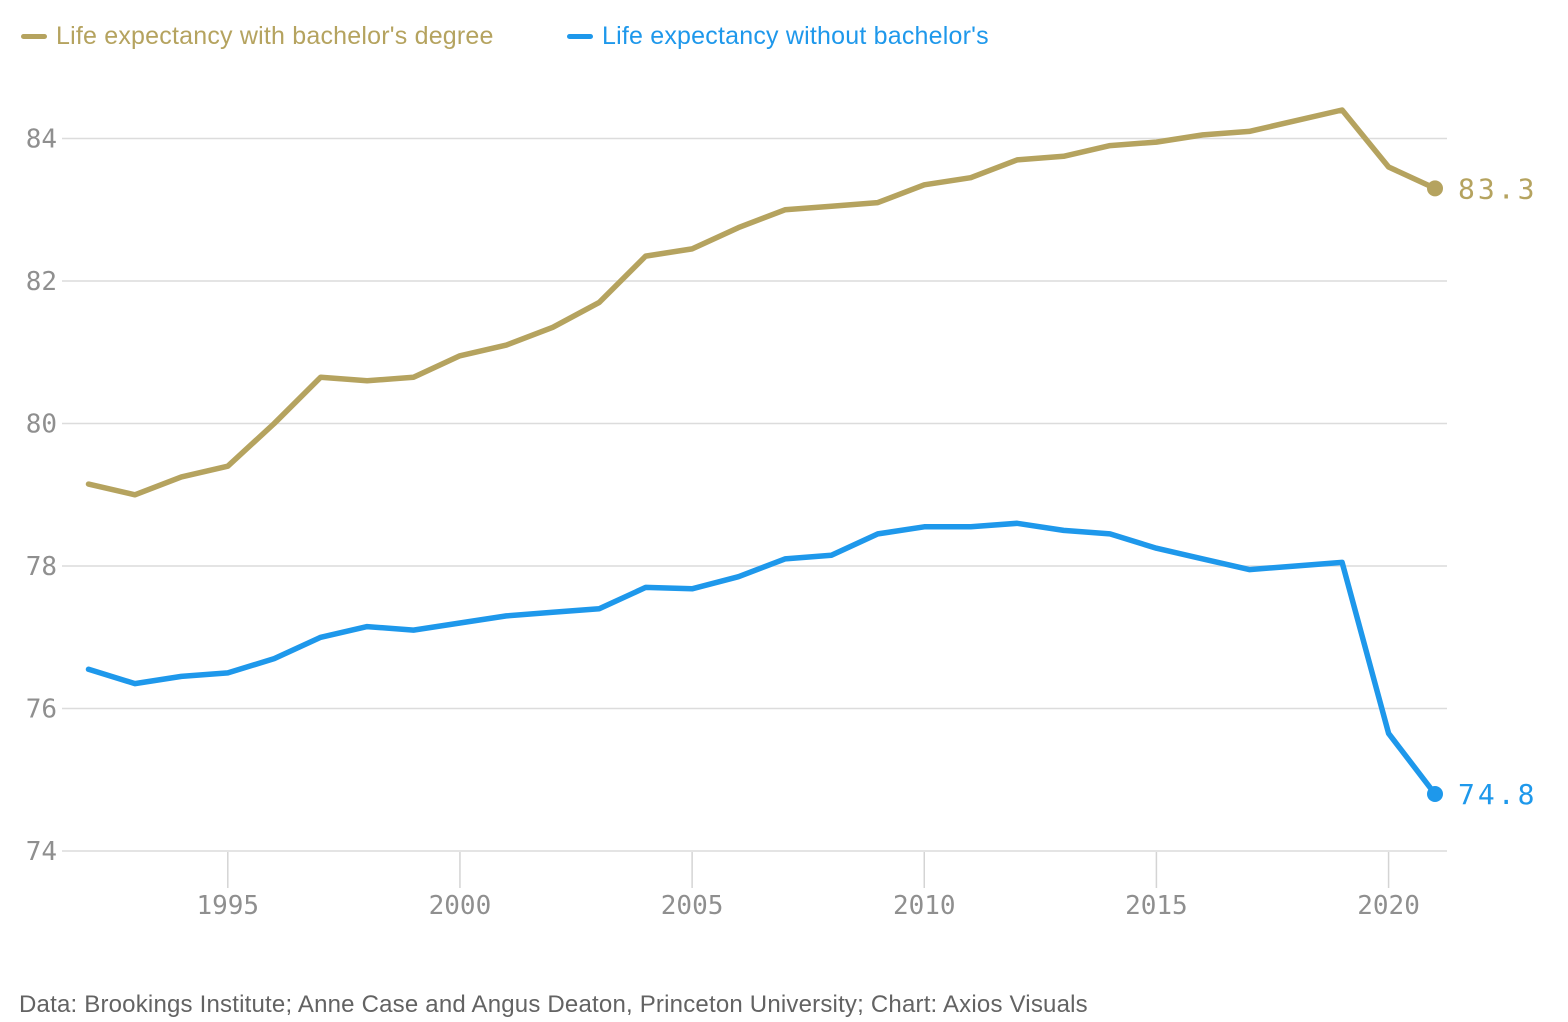 This screenshot has width=1568, height=1022. What do you see at coordinates (41, 140) in the screenshot?
I see `y-axis-tick-label: 84` at bounding box center [41, 140].